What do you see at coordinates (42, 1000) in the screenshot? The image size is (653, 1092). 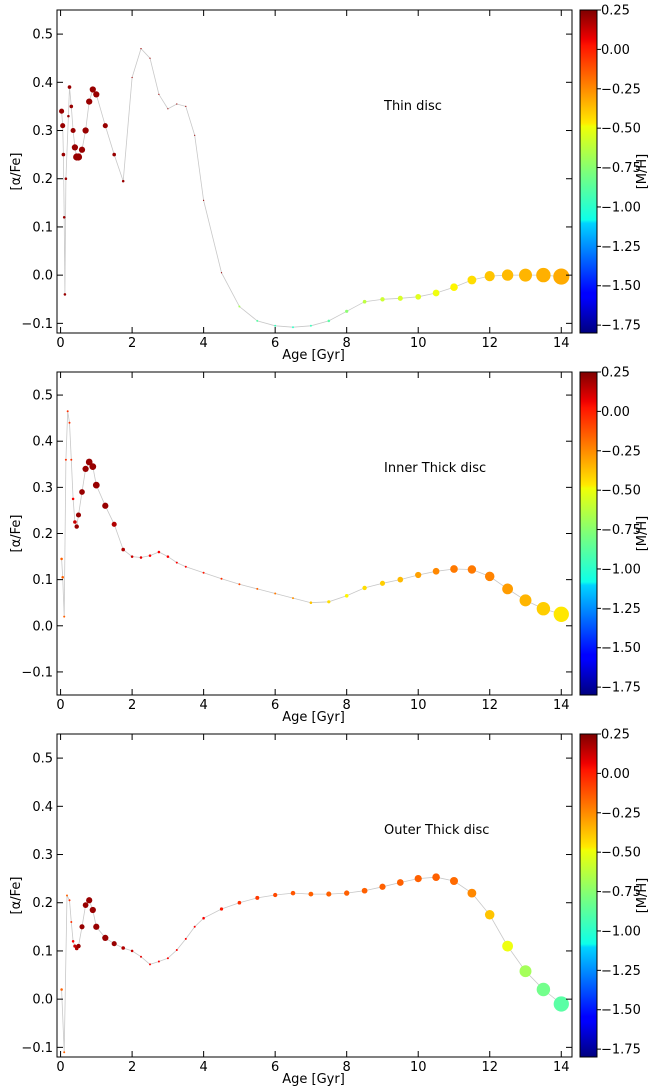 I see `y-tick-label: 0.0` at bounding box center [42, 1000].